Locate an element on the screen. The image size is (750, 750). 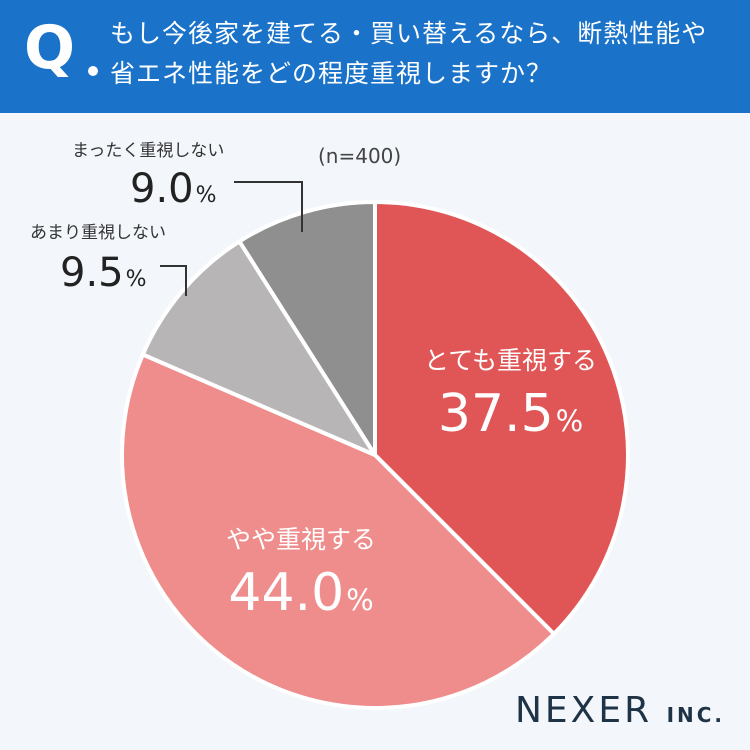
value-not-important-at-all: 9.0% is located at coordinates (173, 189).